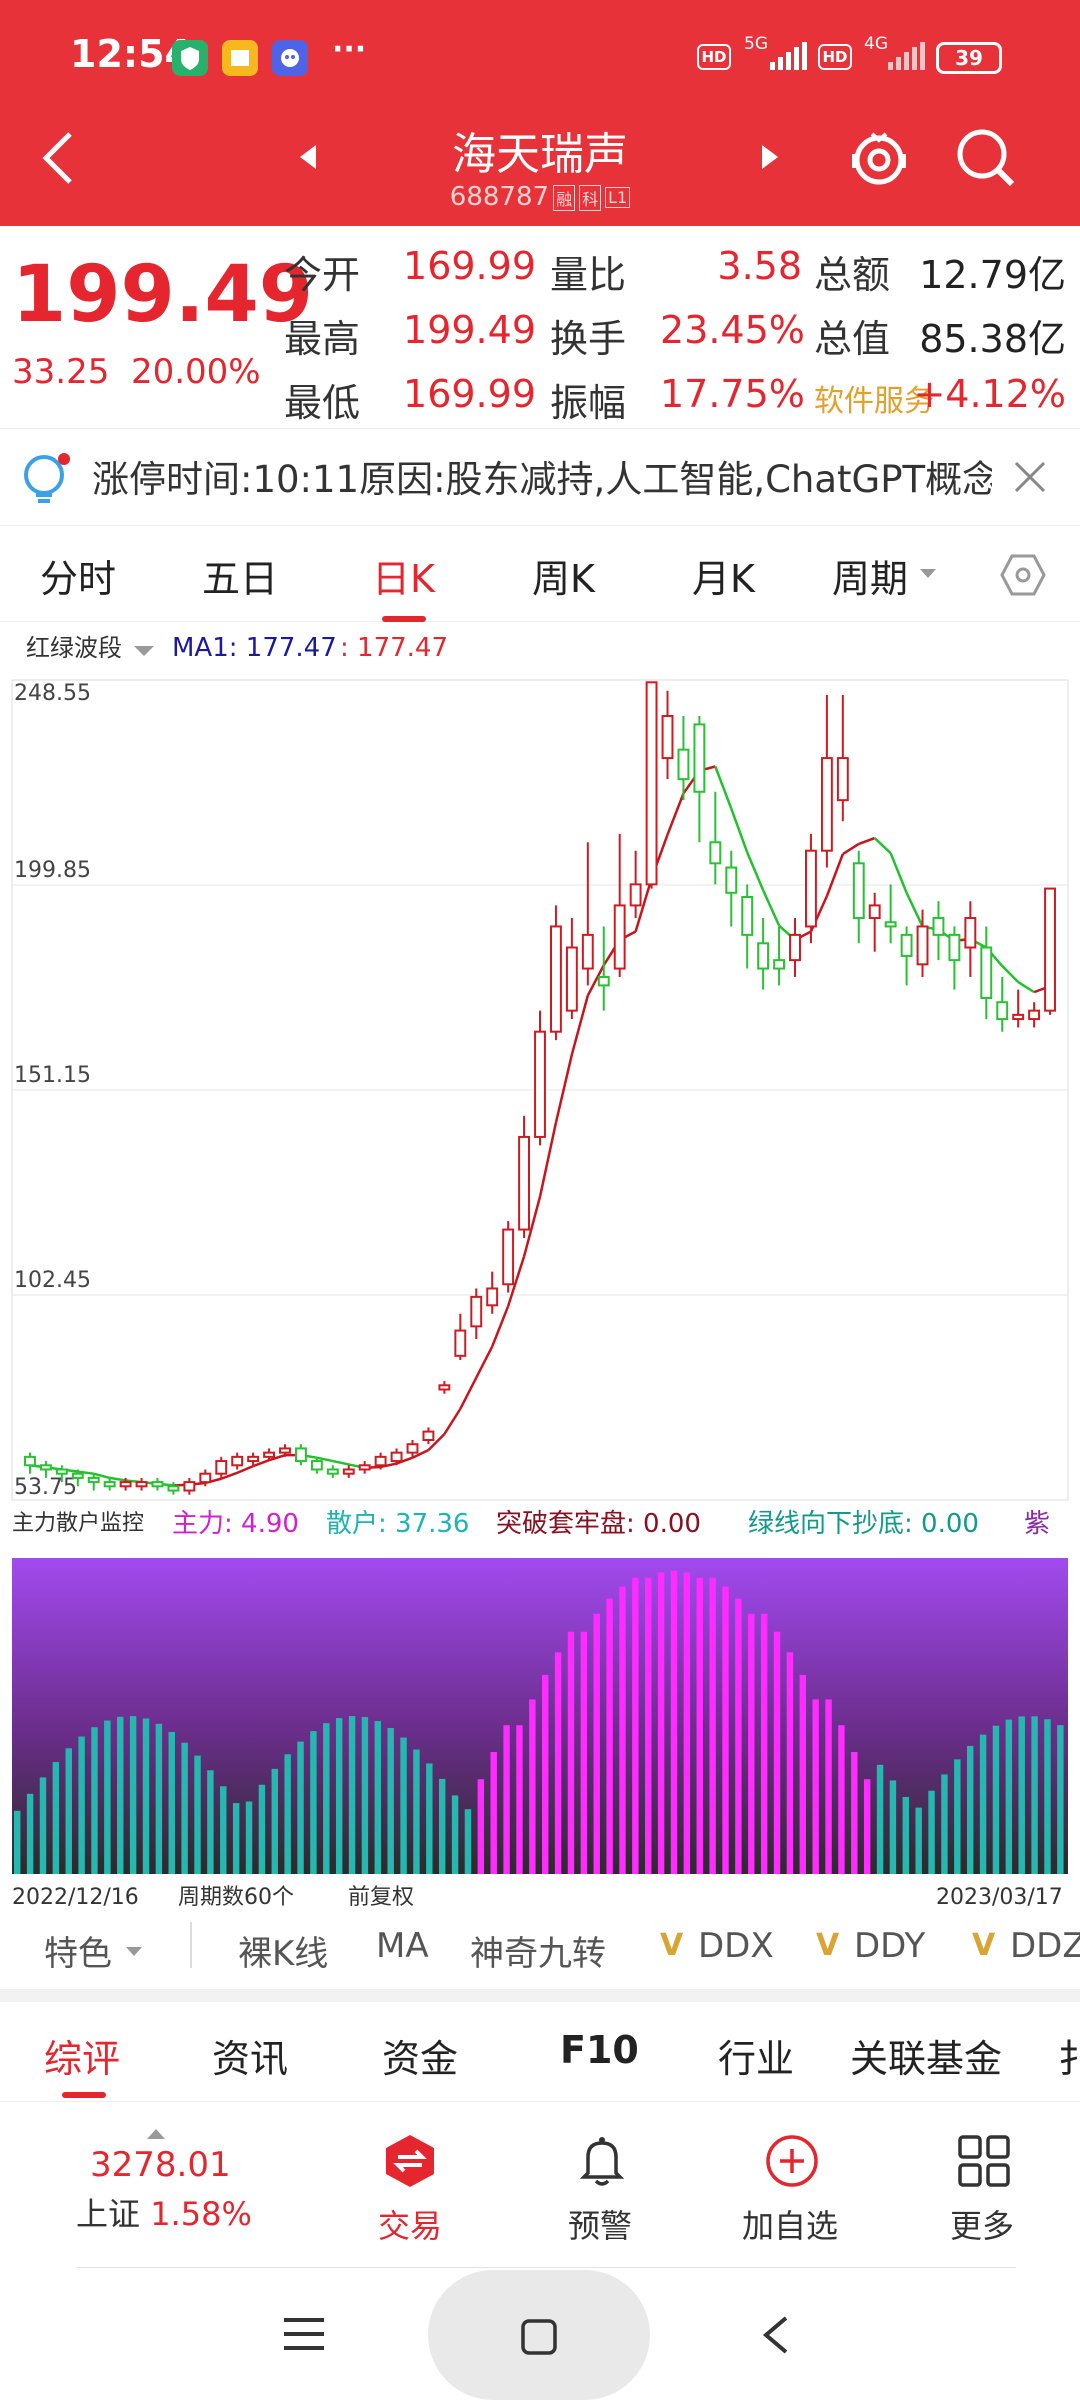  Describe the element at coordinates (308, 159) in the screenshot. I see `prev-stock-button` at that location.